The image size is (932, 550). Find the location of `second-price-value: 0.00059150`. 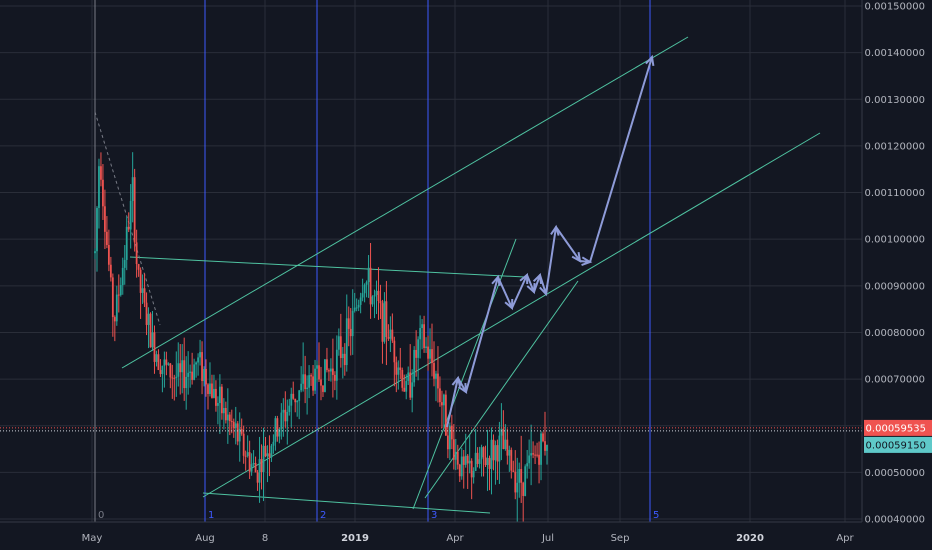

second-price-value: 0.00059150 is located at coordinates (896, 445).